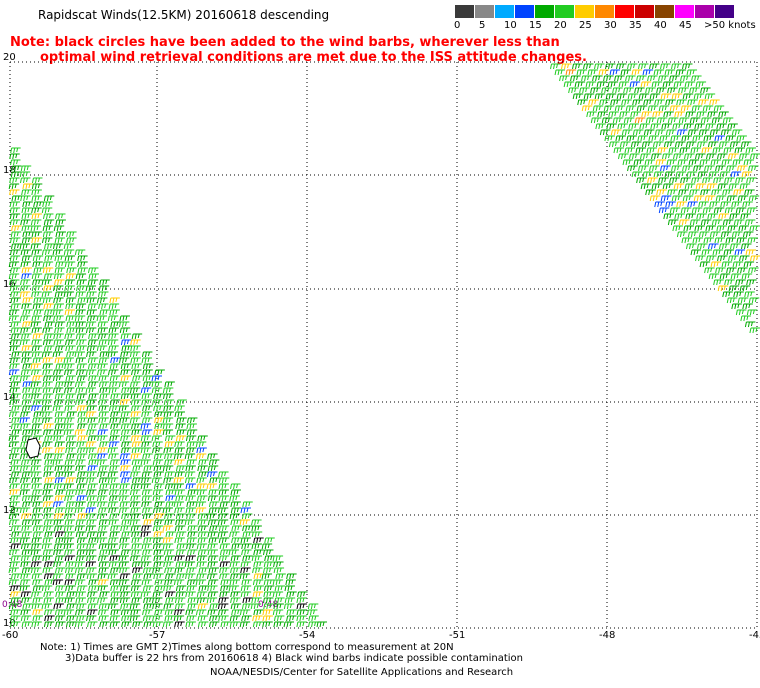 This screenshot has width=760, height=688. I want to click on legend-label: 45, so click(685, 25).